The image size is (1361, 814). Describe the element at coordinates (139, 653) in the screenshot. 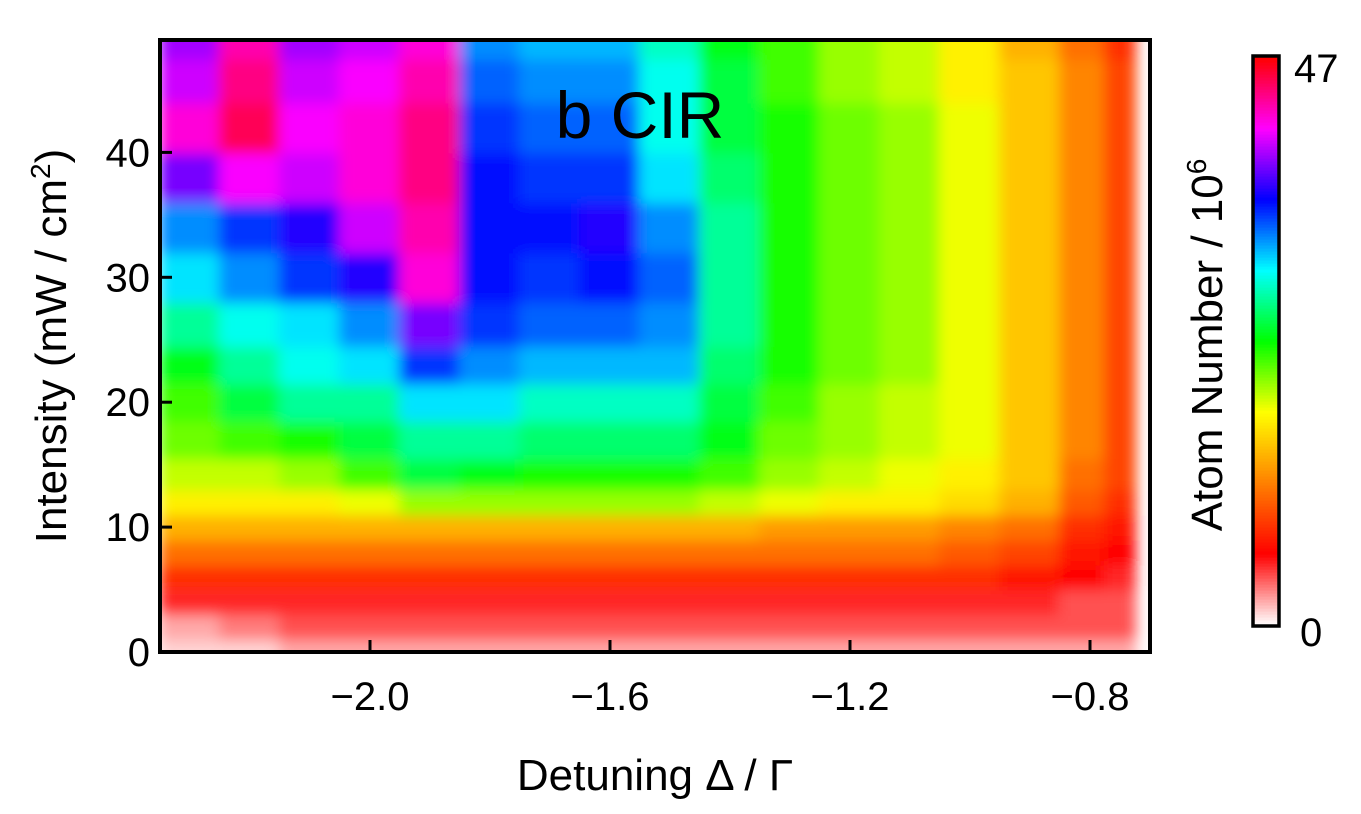

I see `y-tick-label: 0` at that location.